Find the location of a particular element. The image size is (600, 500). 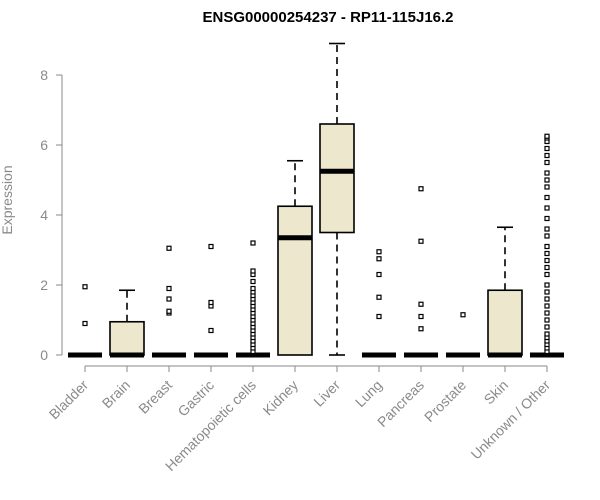

y-tick-label: 6 is located at coordinates (44, 145).